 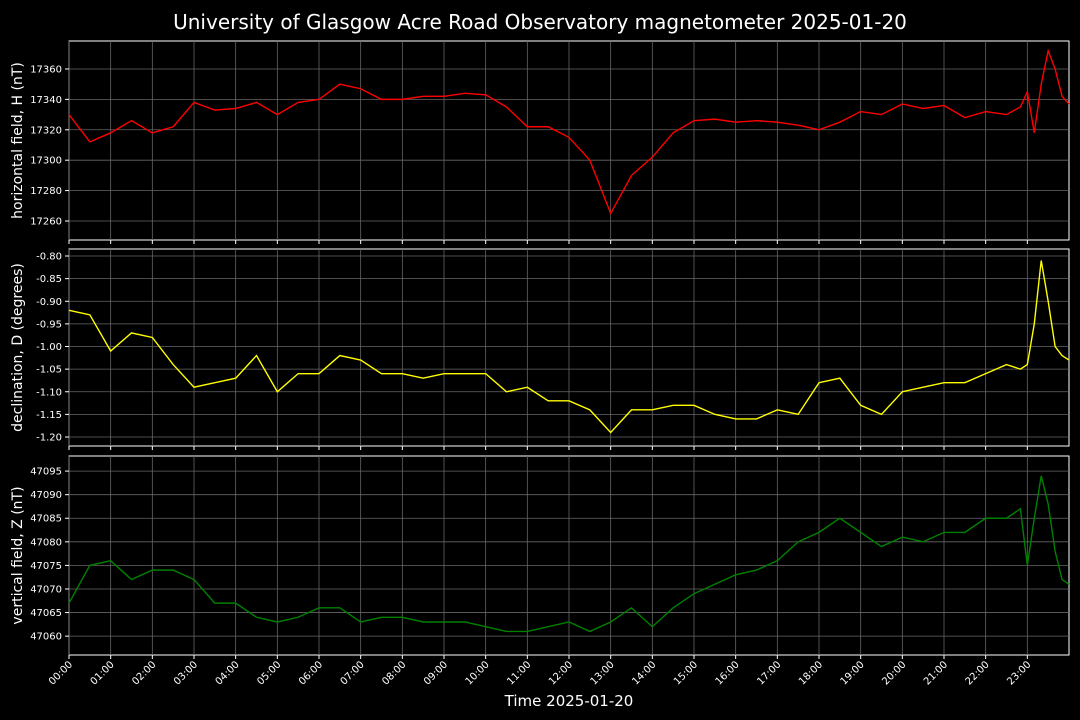 What do you see at coordinates (311, 673) in the screenshot?
I see `x-tick-label: 06:00` at bounding box center [311, 673].